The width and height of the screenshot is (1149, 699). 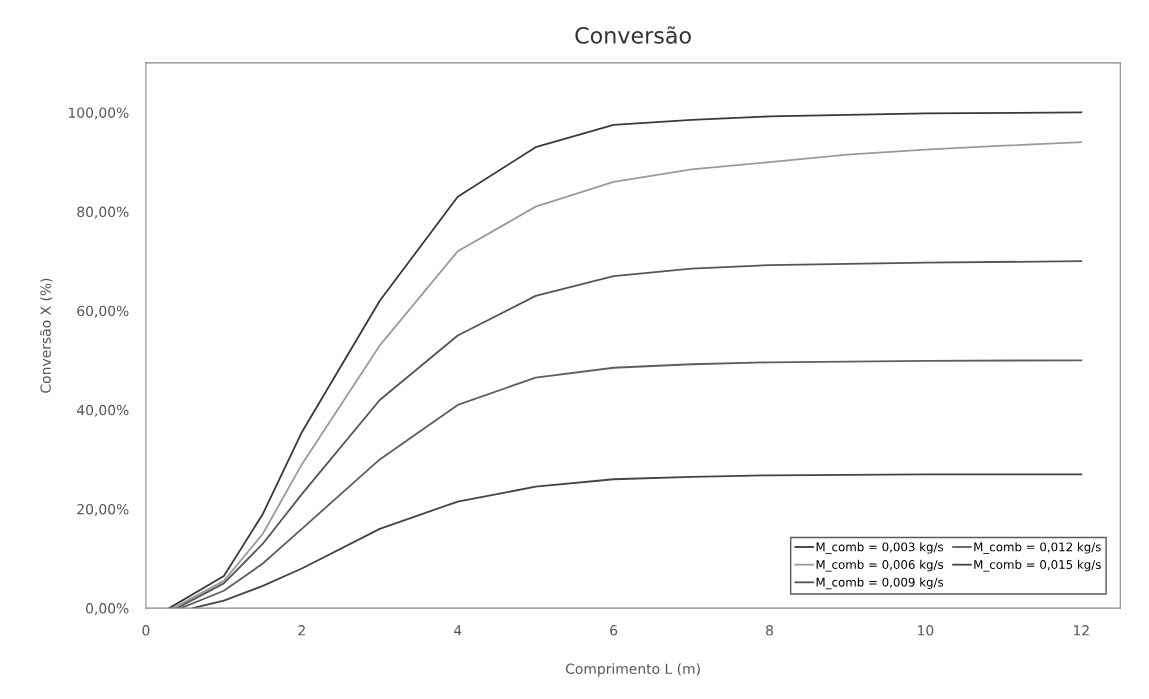 I want to click on x-tick-label: 2, so click(x=301, y=630).